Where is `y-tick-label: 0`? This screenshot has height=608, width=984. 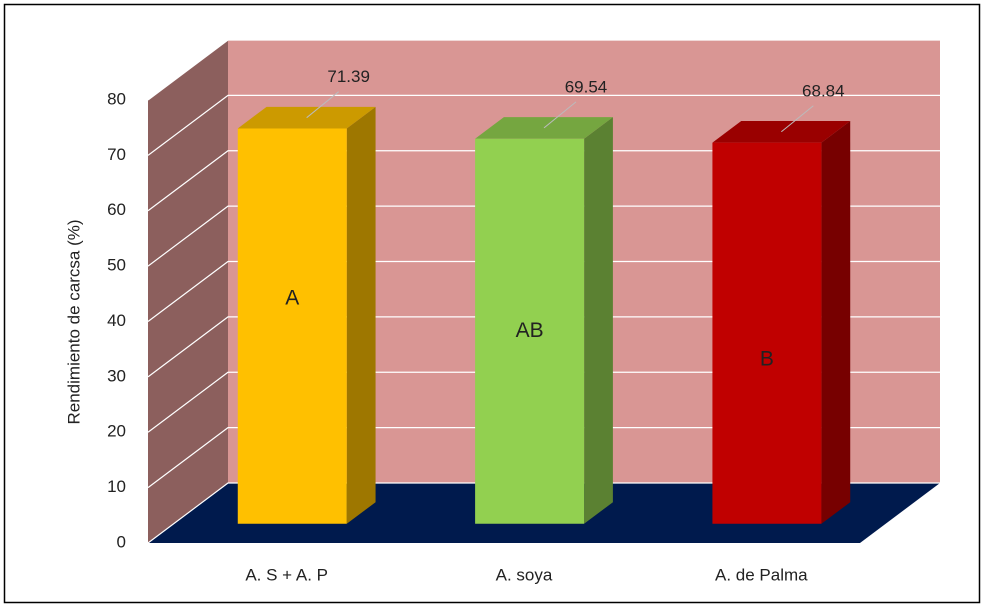
y-tick-label: 0 is located at coordinates (121, 541).